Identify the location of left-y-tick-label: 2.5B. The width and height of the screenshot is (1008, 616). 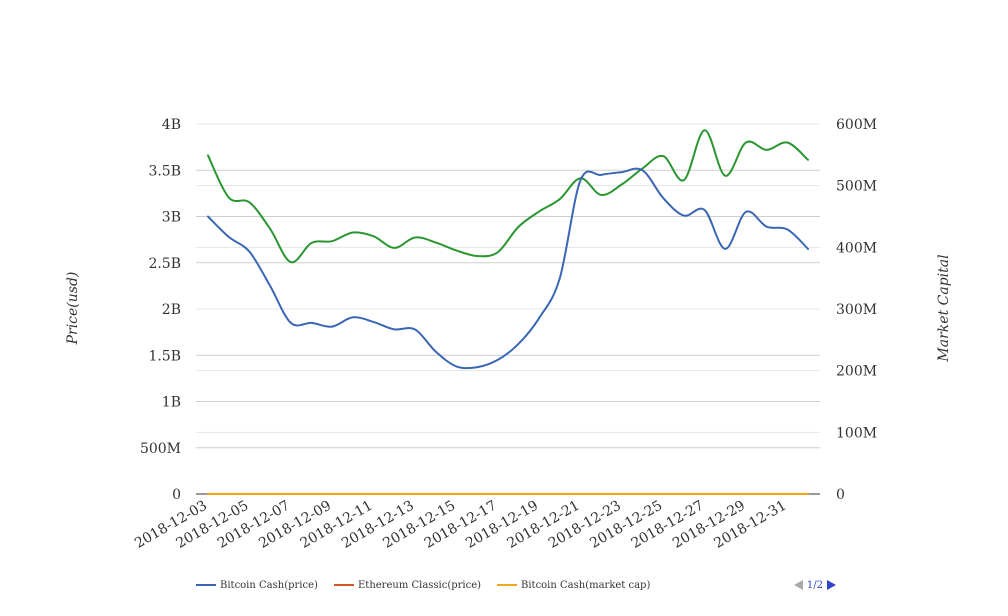
(164, 264).